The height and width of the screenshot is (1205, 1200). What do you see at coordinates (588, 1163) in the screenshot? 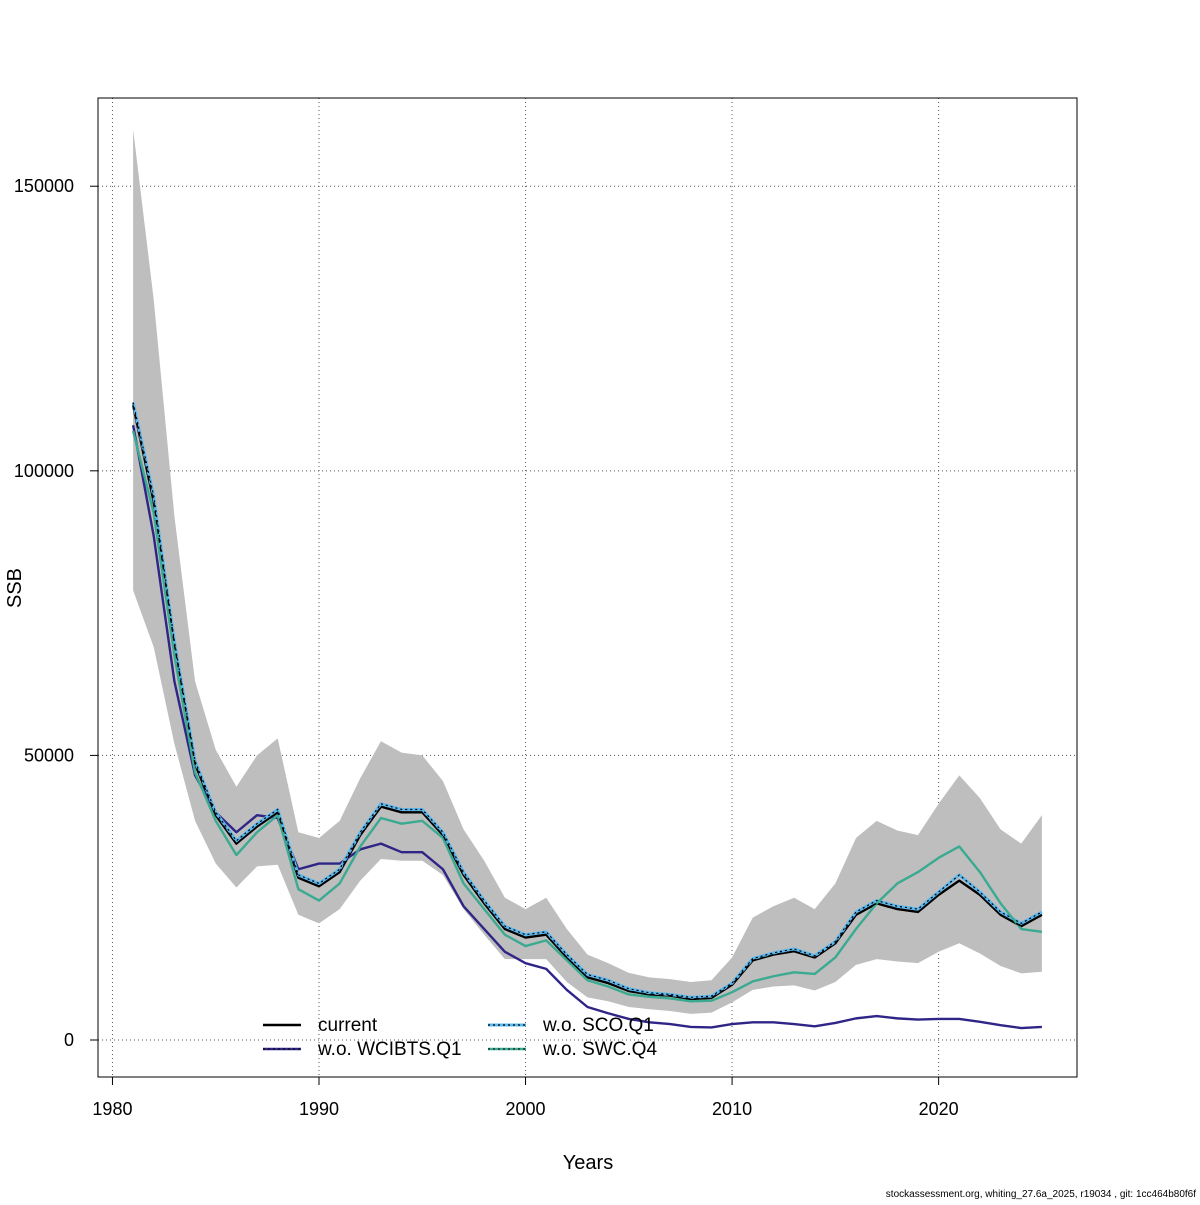
I see `x-axis-title: Years` at bounding box center [588, 1163].